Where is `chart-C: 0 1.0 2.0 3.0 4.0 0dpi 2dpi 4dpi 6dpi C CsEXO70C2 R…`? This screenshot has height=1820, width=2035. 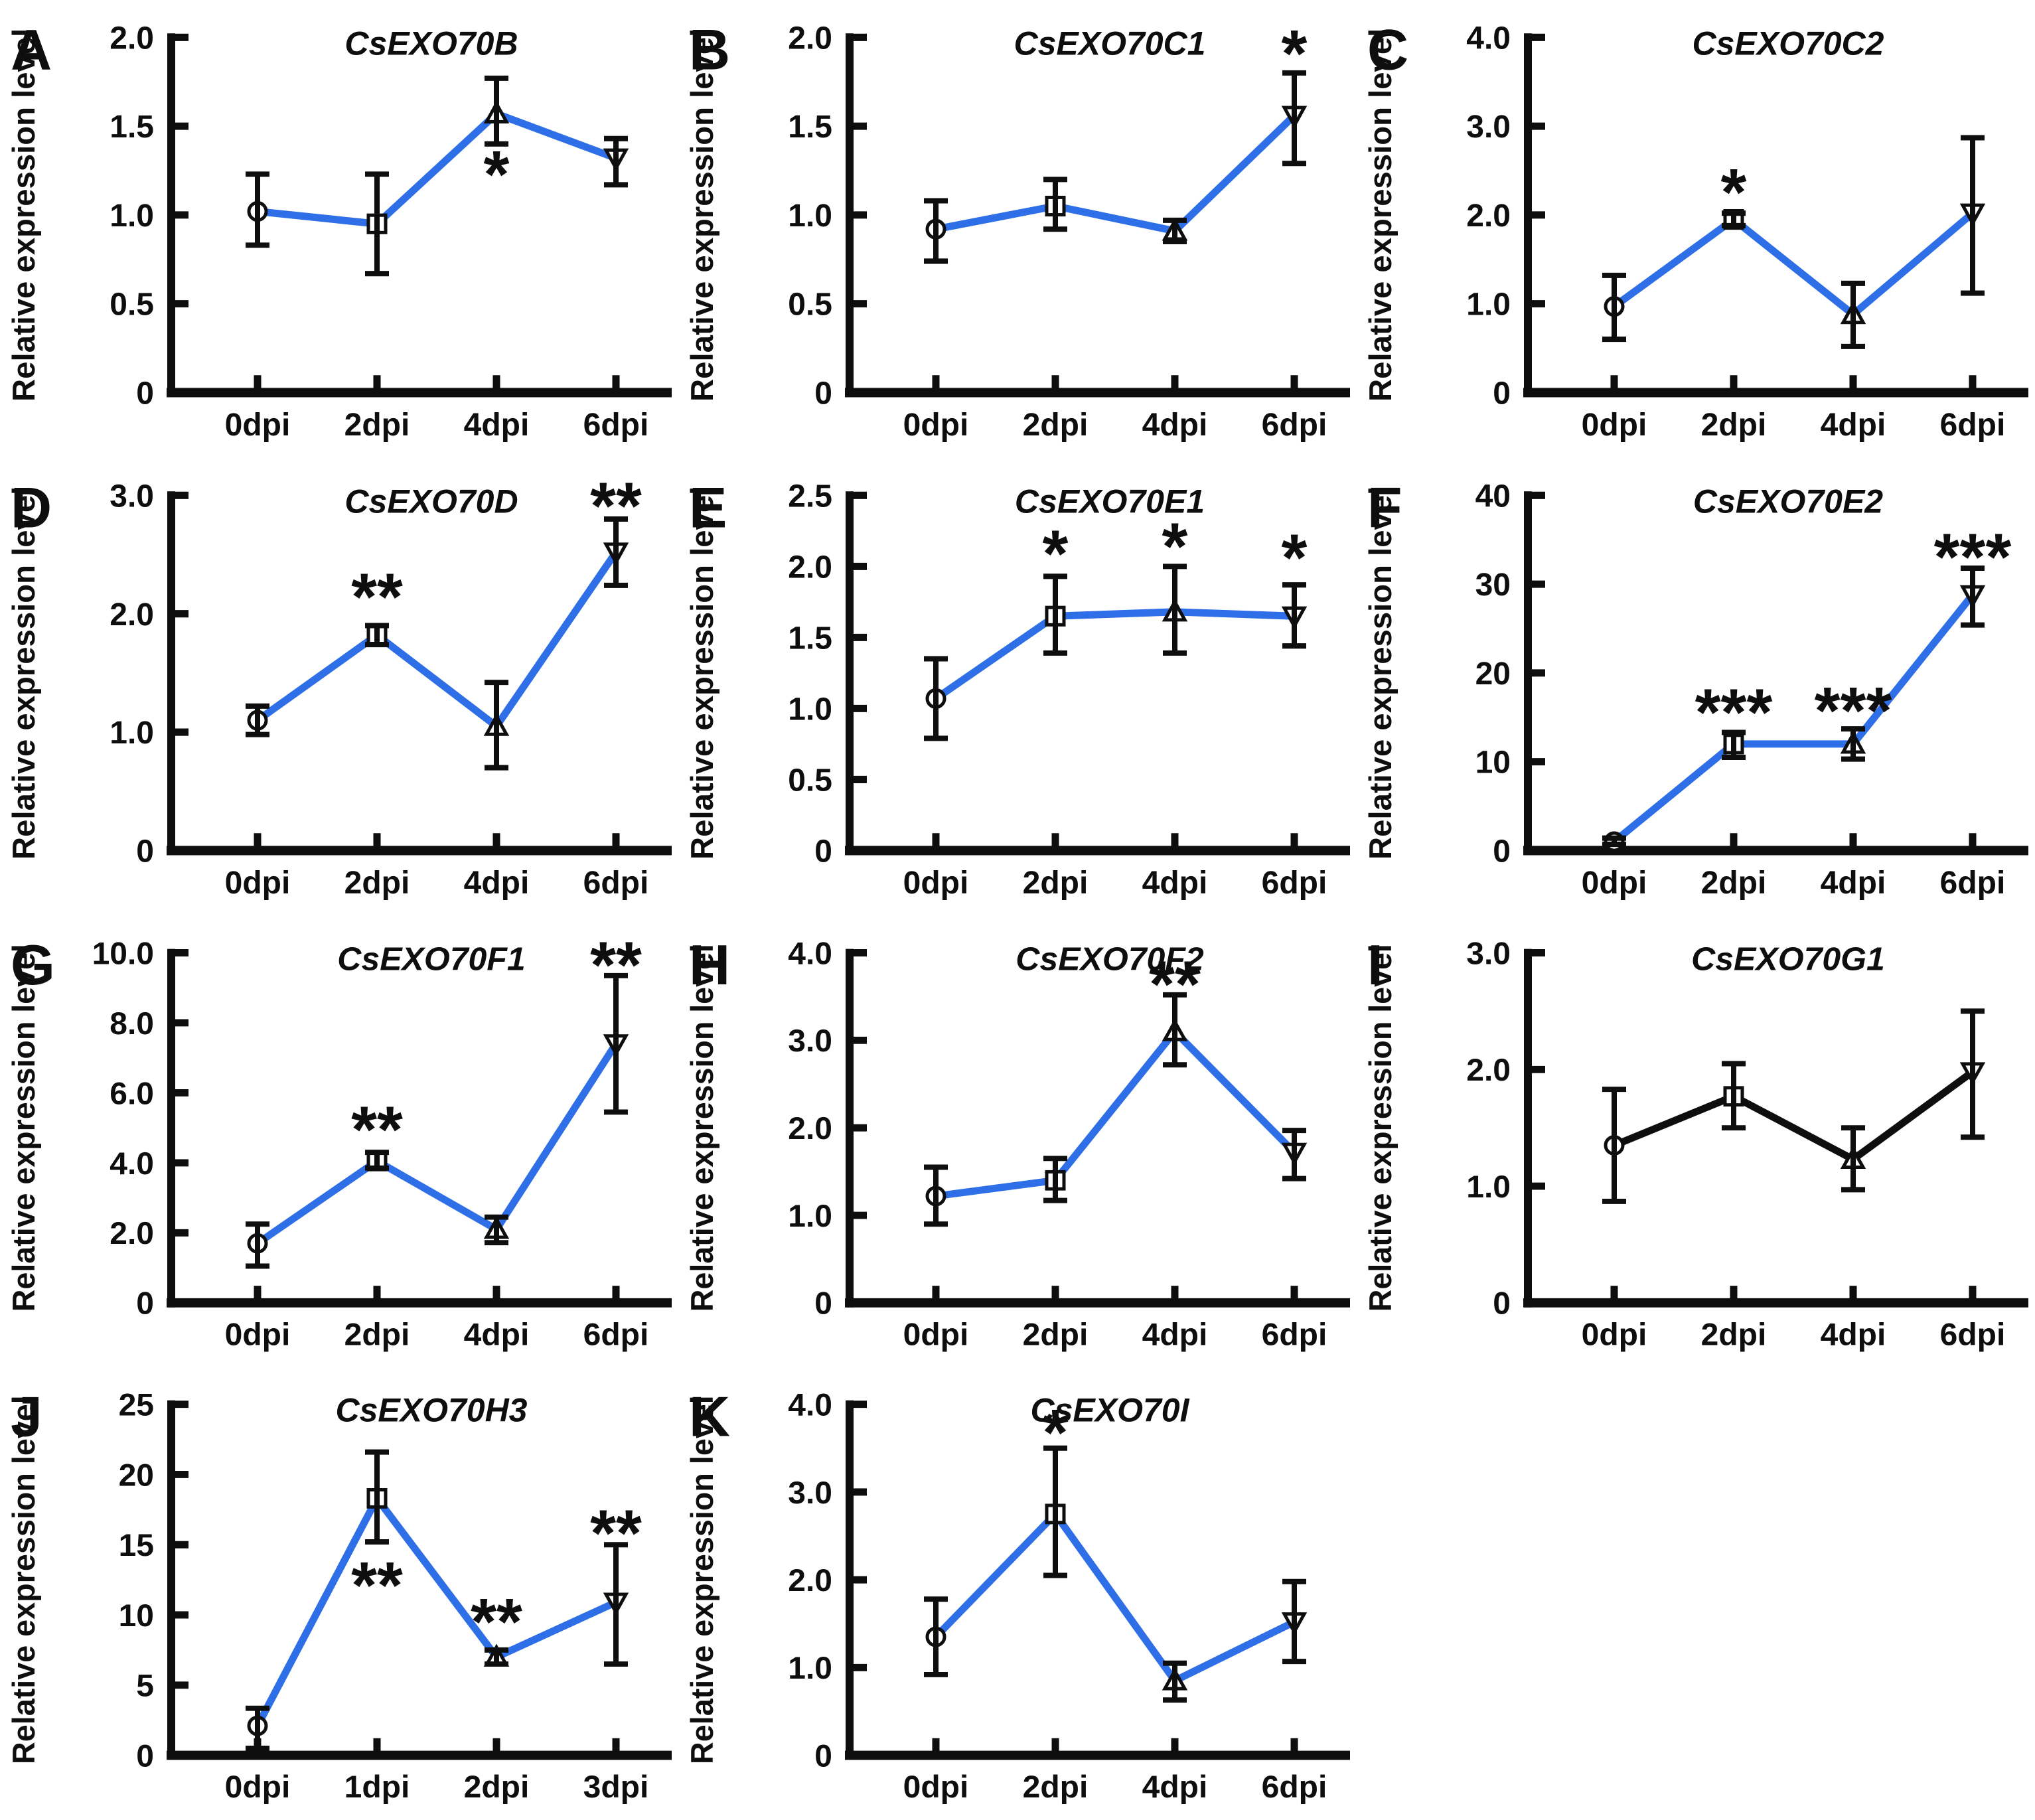
chart-C: 0 1.0 2.0 3.0 4.0 0dpi 2dpi 4dpi 6dpi C CsEXO70C2 R… is located at coordinates (1696, 230).